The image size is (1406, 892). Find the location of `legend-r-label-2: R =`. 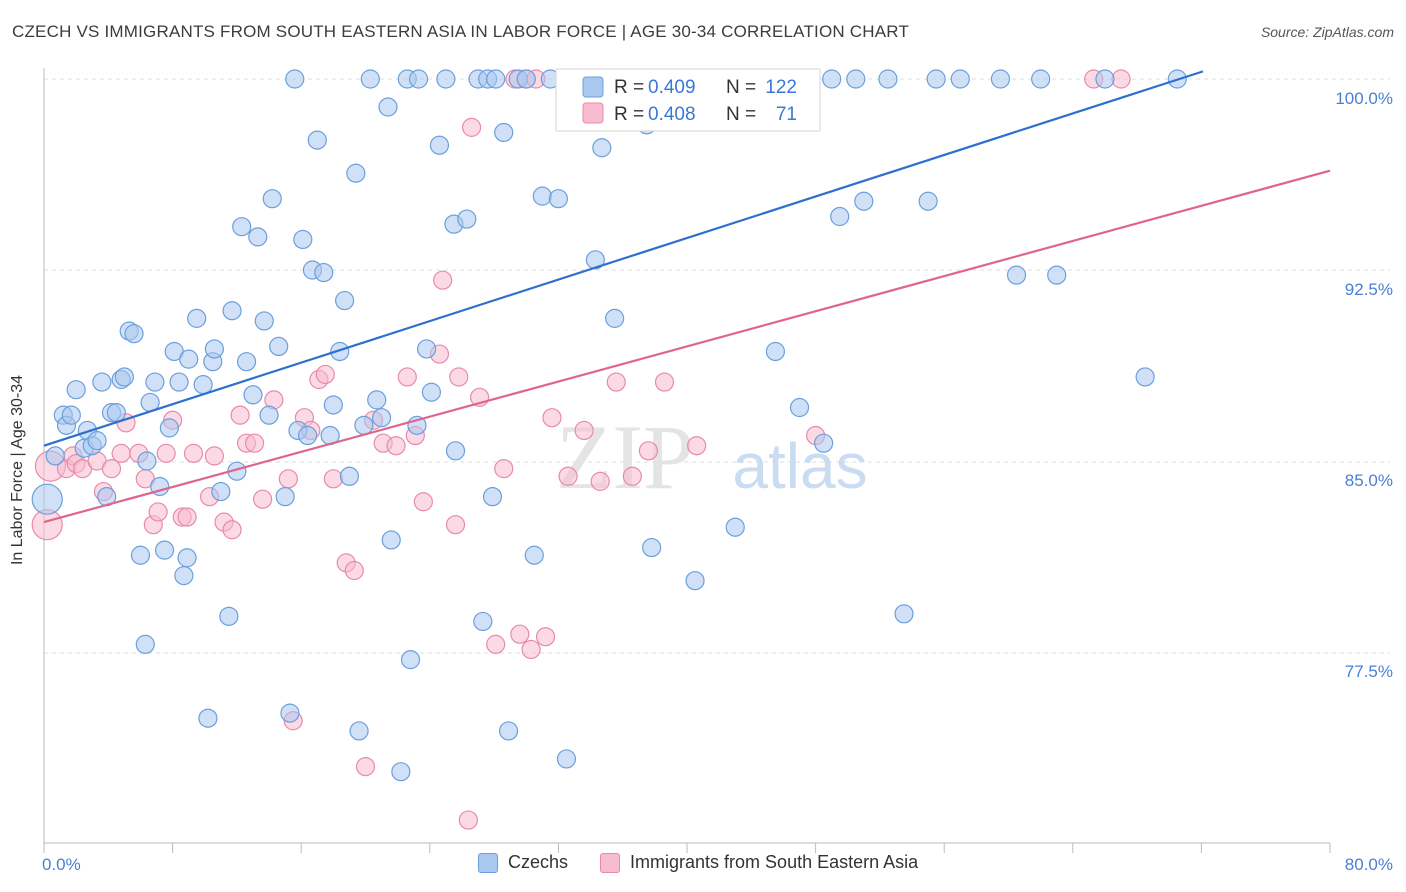

legend-r-label-2: R = is located at coordinates (629, 114).